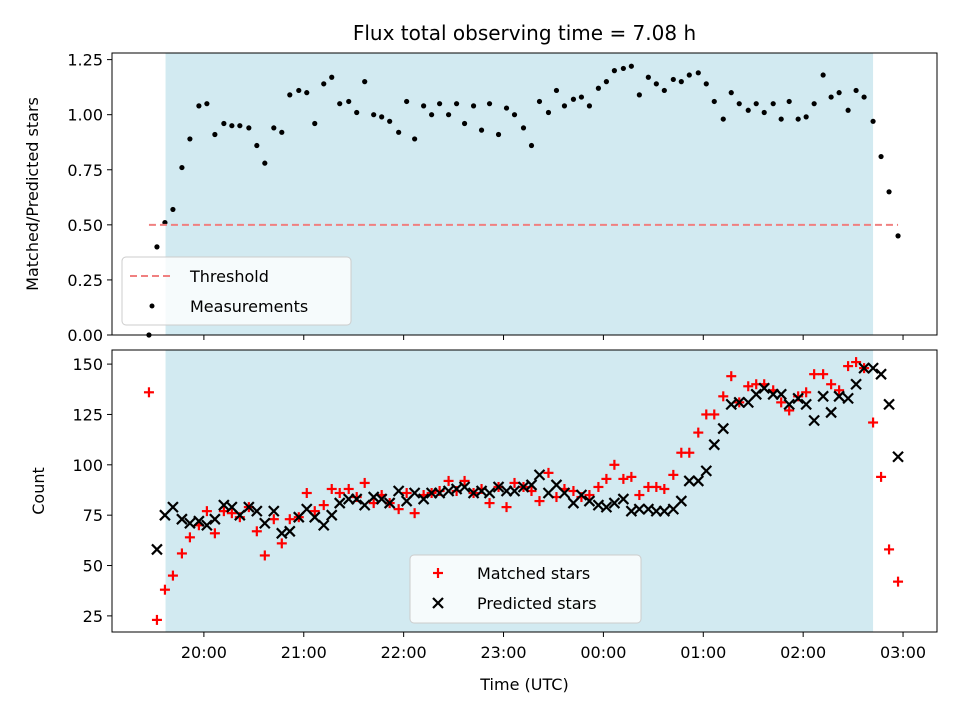 The width and height of the screenshot is (960, 720). Describe the element at coordinates (903, 652) in the screenshot. I see `x-tick-label: 03:00` at that location.